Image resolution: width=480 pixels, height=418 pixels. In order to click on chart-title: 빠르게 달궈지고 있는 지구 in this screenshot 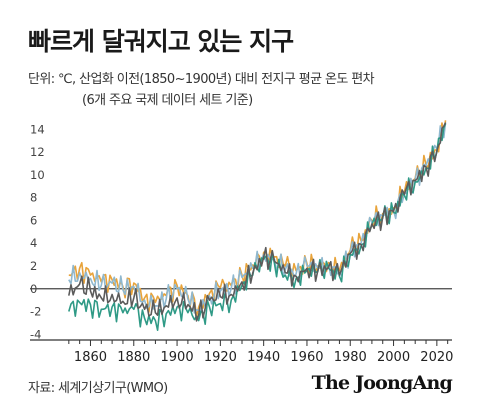, I will do `click(161, 41)`.